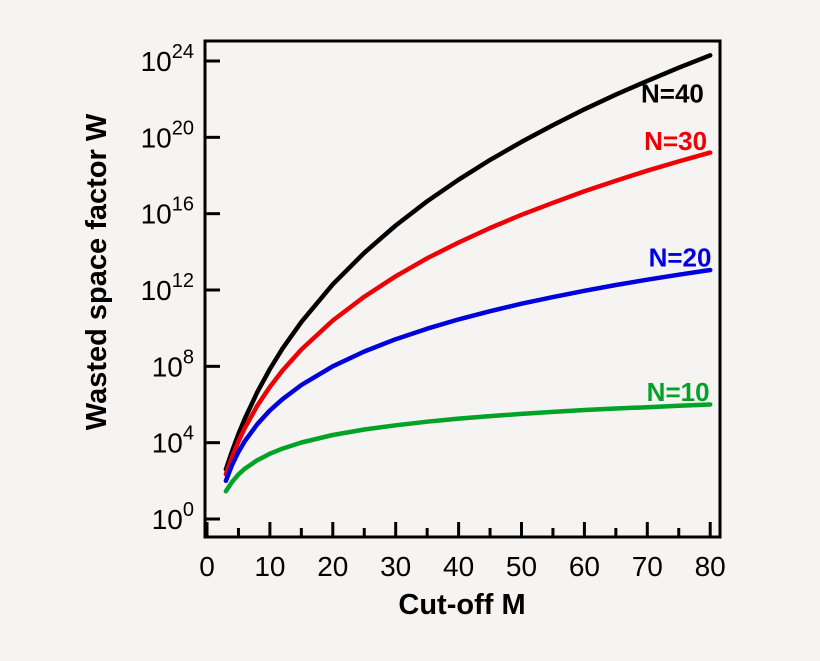  I want to click on x-tick-label: 50, so click(521, 566).